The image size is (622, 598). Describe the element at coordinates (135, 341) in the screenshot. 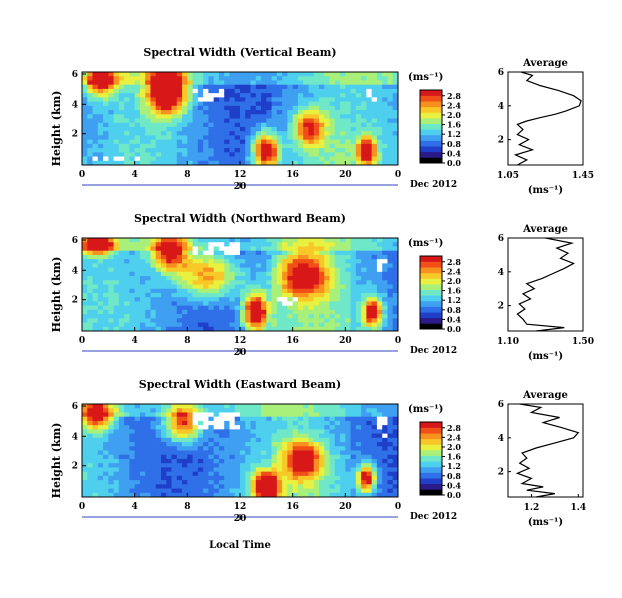

I see `x-tick-label: 4` at that location.